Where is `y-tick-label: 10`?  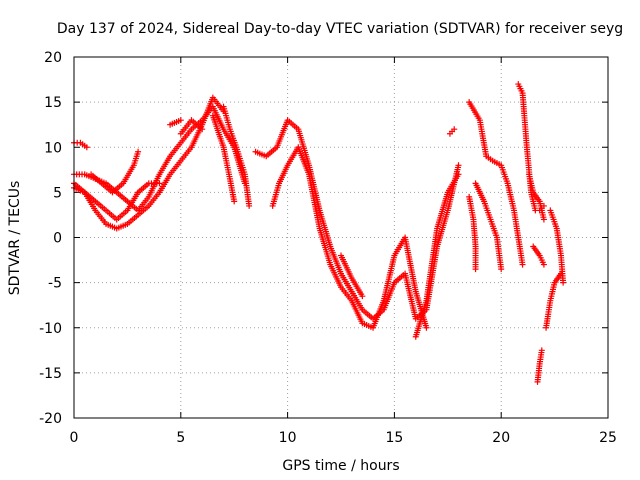 y-tick-label: 10 is located at coordinates (53, 148).